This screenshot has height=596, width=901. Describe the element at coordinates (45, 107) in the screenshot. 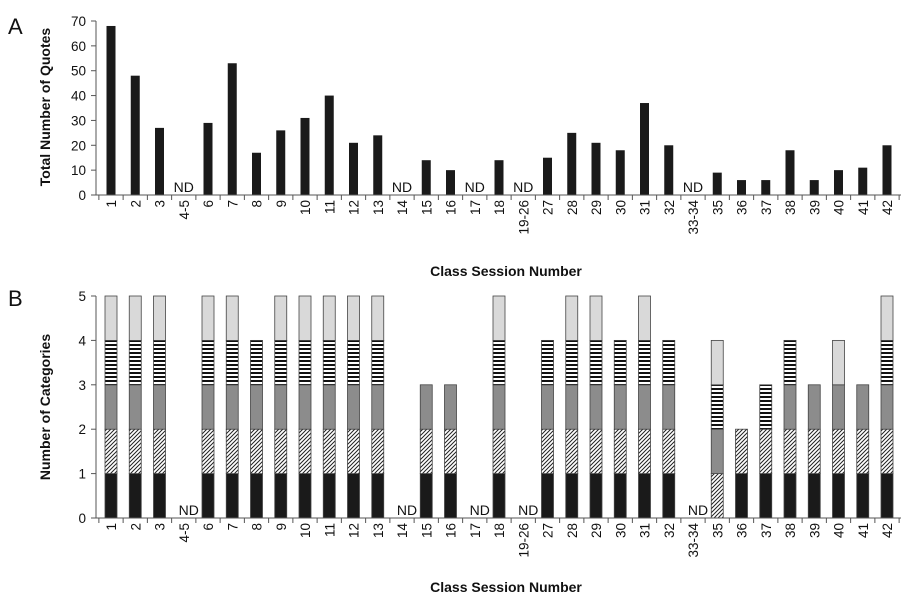

I see `y-axis-title-a: Total Number of Quotes` at that location.